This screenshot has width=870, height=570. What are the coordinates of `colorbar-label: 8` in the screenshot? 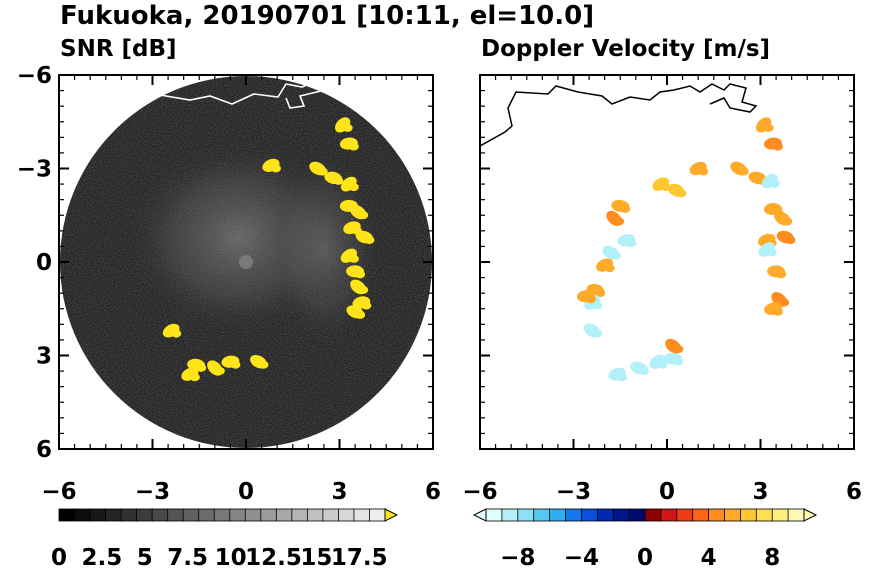 It's located at (772, 557).